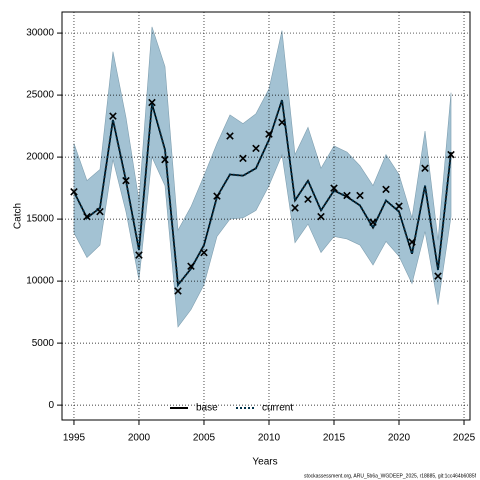 The image size is (480, 480). What do you see at coordinates (264, 462) in the screenshot?
I see `x-axis-label: Years` at bounding box center [264, 462].